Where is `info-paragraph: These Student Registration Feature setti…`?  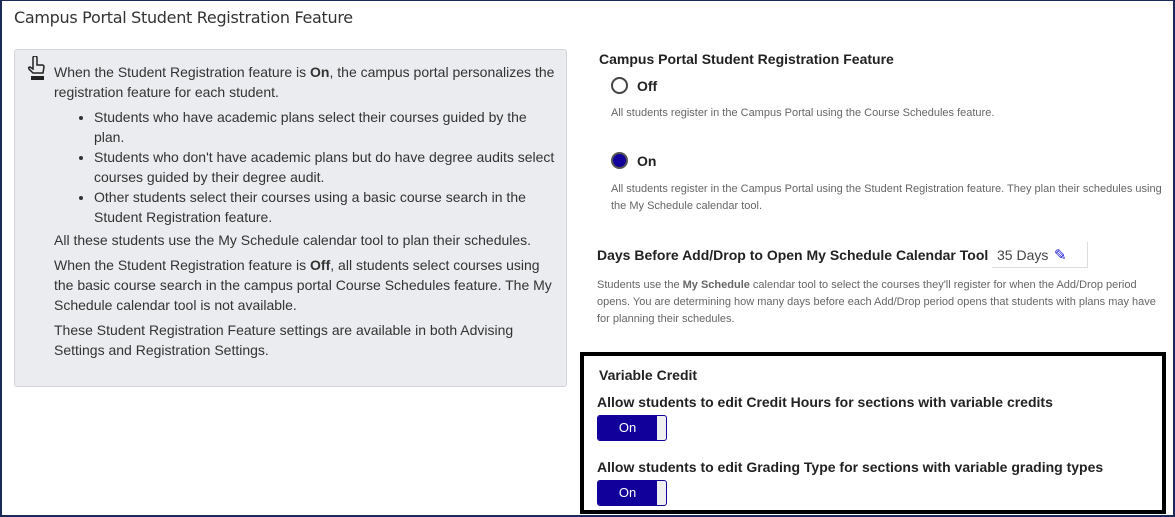 info-paragraph: These Student Registration Feature setti… is located at coordinates (284, 340).